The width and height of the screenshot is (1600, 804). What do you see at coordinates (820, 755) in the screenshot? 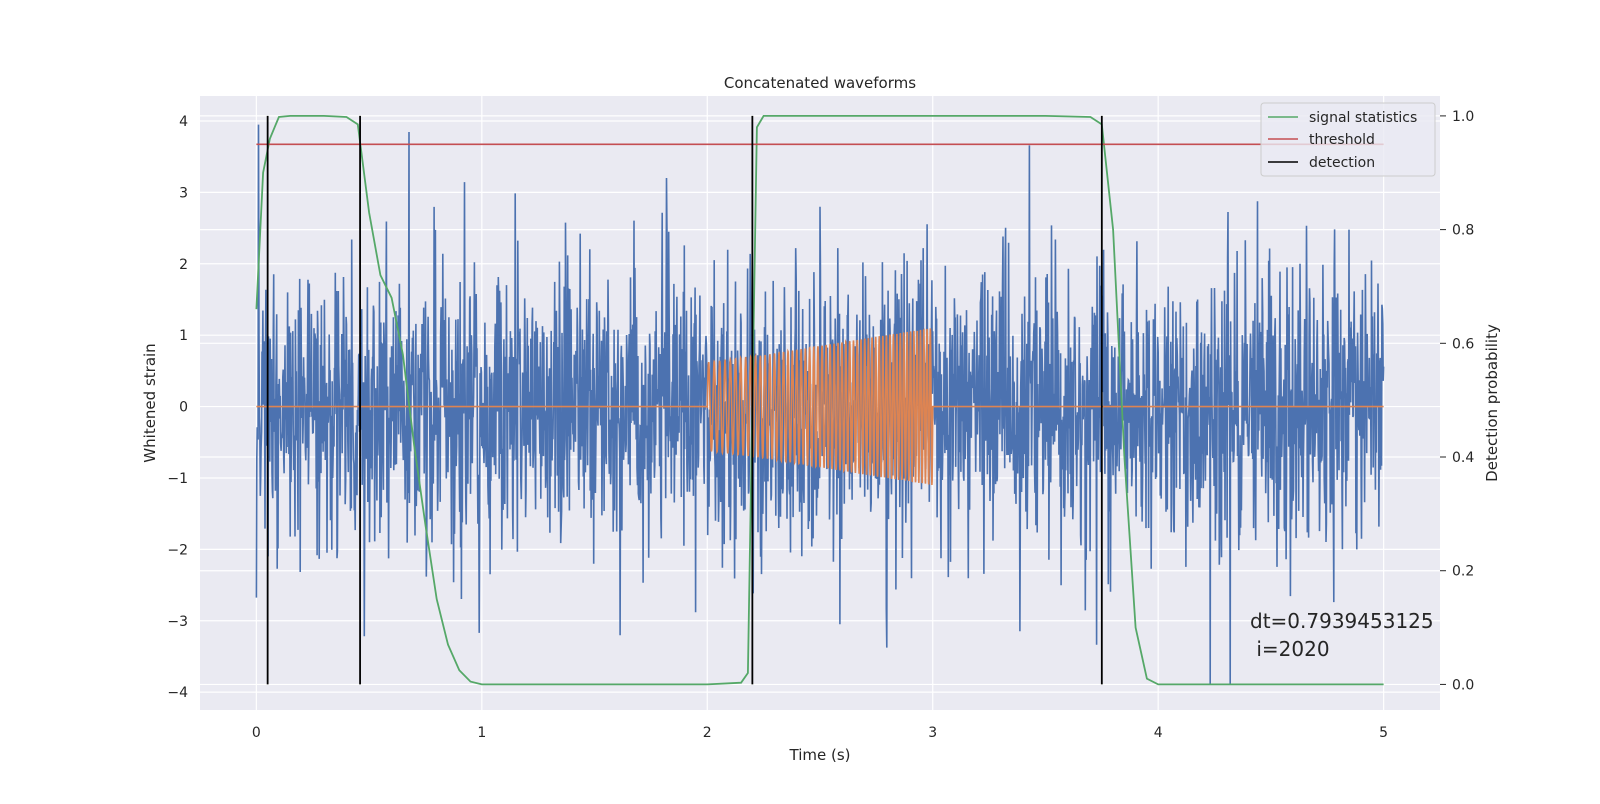
I see `x-axis-label: Time (s)` at bounding box center [820, 755].